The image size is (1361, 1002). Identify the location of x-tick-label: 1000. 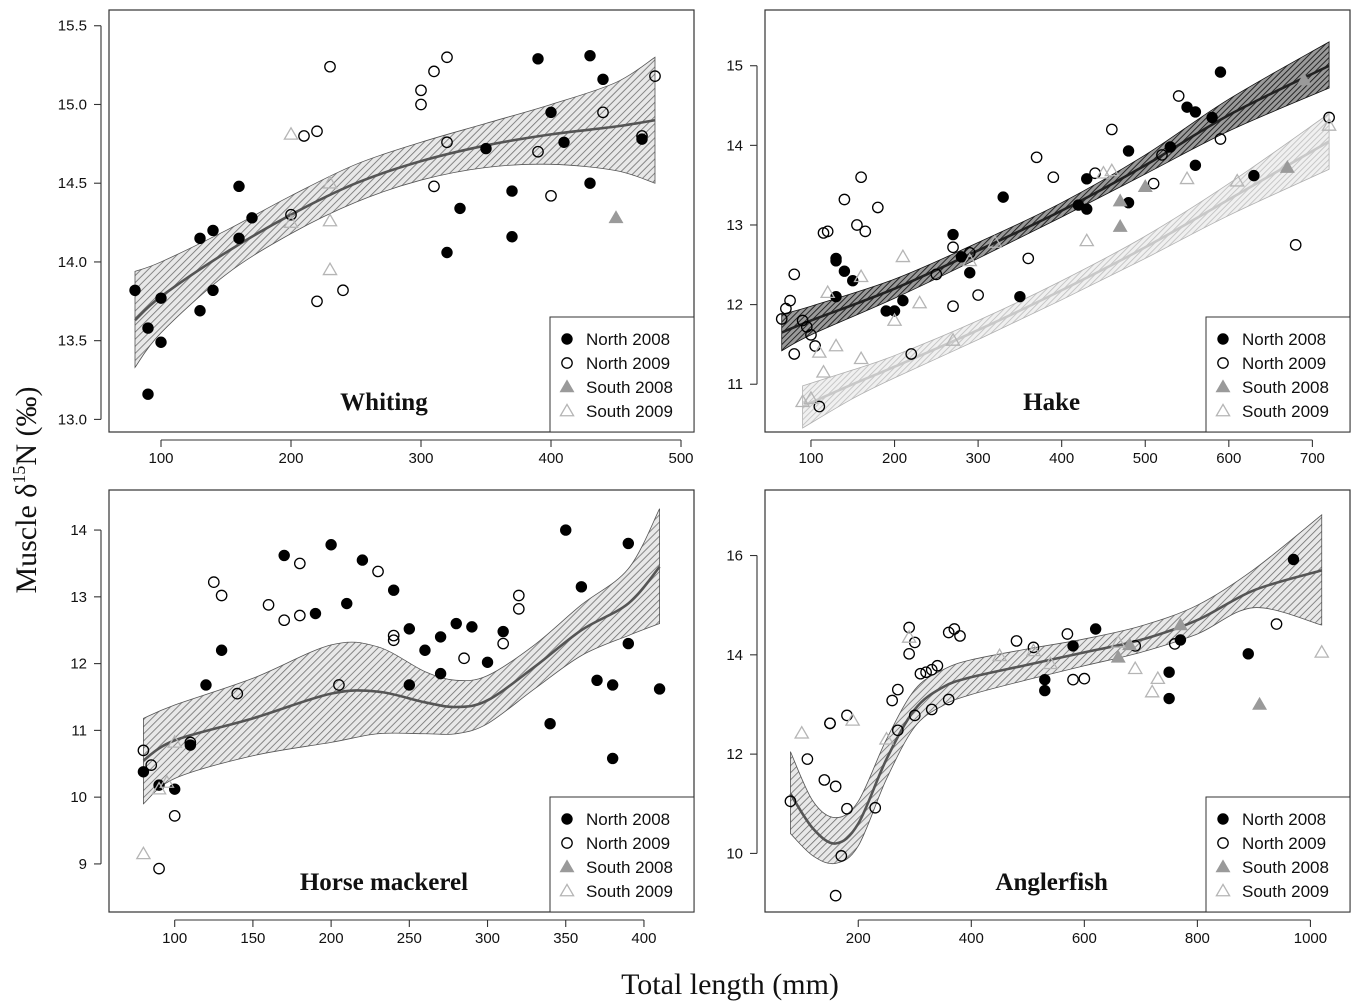
(1310, 938).